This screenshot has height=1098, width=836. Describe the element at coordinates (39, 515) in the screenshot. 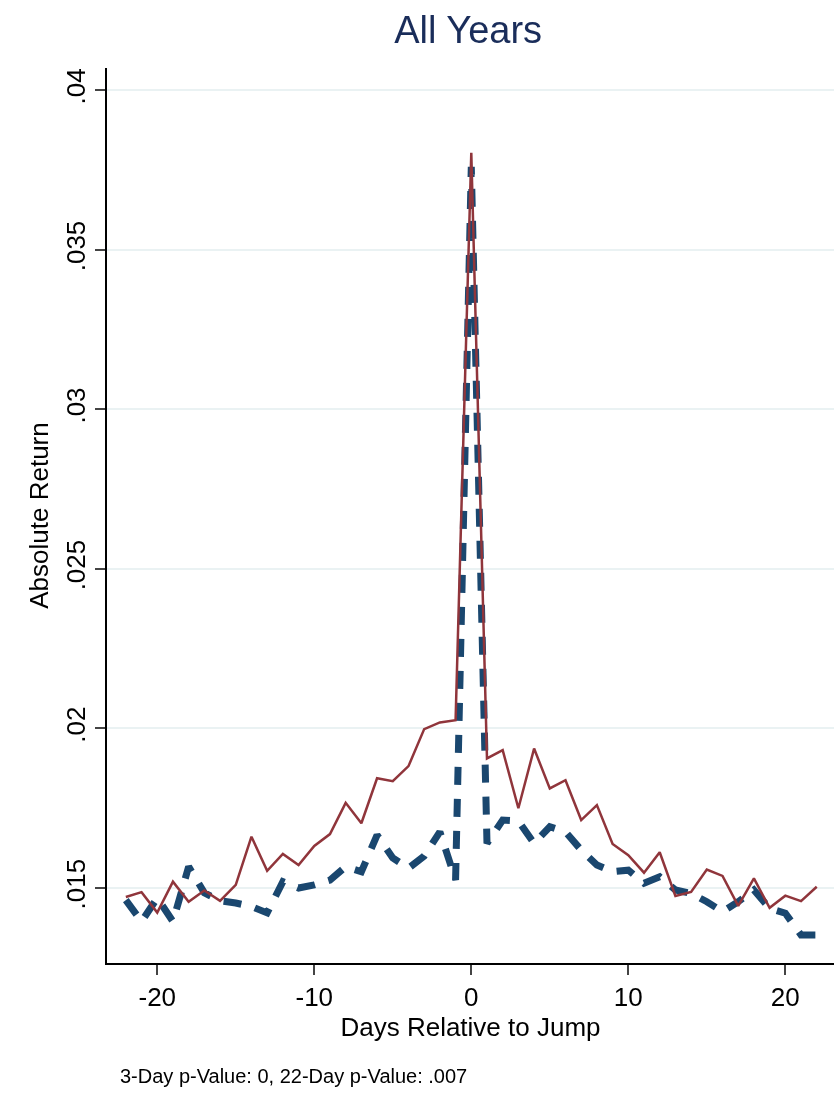

I see `y-axis-title: Absolute Return` at that location.